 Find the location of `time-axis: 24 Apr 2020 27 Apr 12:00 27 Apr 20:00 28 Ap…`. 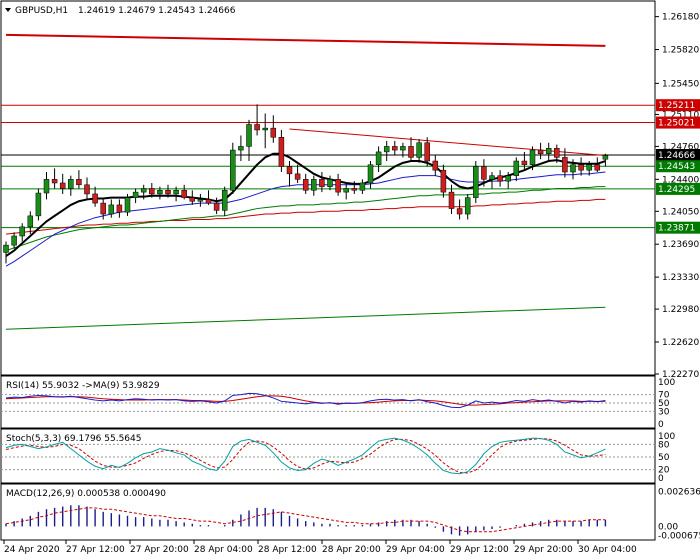

time-axis: 24 Apr 2020 27 Apr 12:00 27 Apr 20:00 28 Ap… is located at coordinates (320, 547).